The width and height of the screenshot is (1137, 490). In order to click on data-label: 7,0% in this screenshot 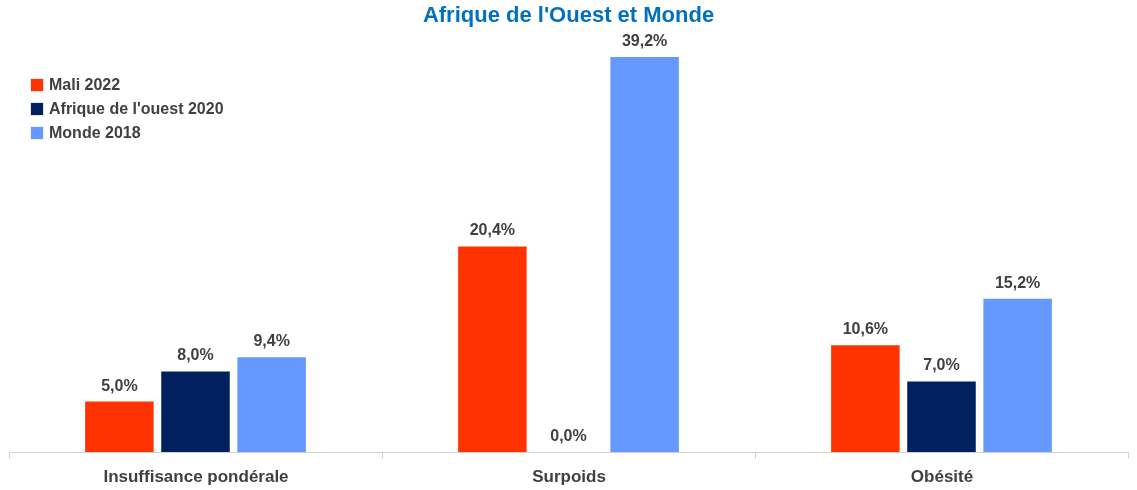, I will do `click(941, 365)`.